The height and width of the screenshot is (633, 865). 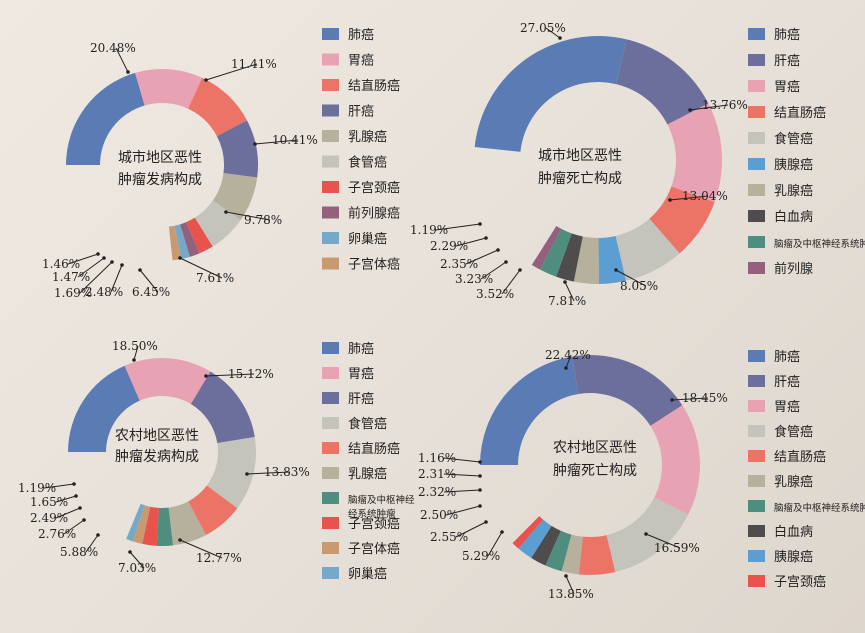 What do you see at coordinates (113, 48) in the screenshot?
I see `data-label: 20.48%` at bounding box center [113, 48].